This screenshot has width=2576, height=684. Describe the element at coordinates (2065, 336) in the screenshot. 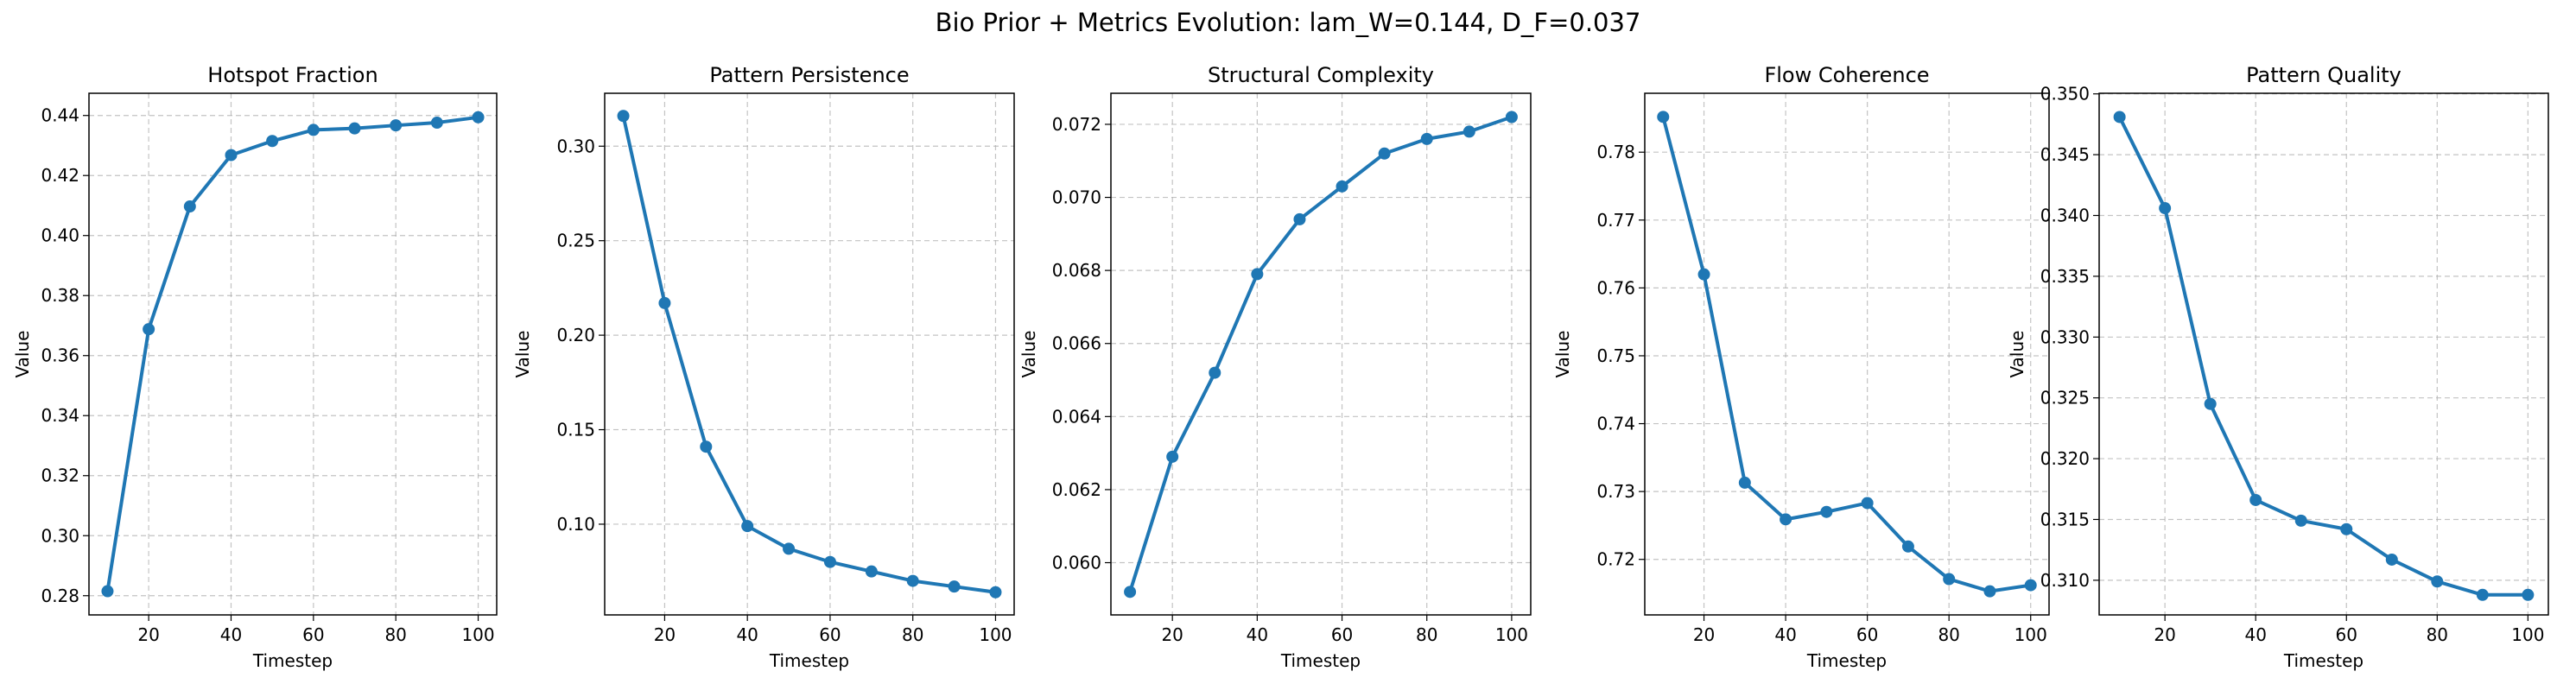

I see `y-tick-label: 0.330` at that location.